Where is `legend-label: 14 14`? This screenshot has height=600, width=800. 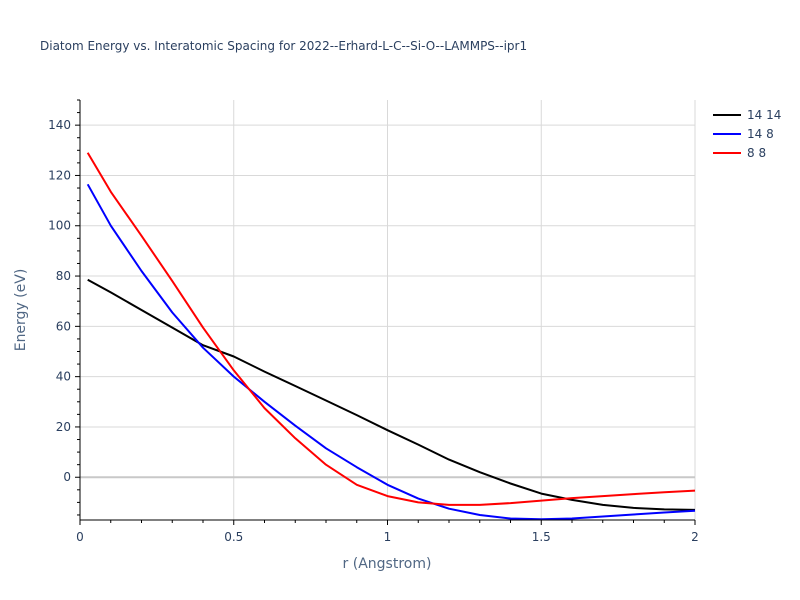
legend-label: 14 14 is located at coordinates (764, 115).